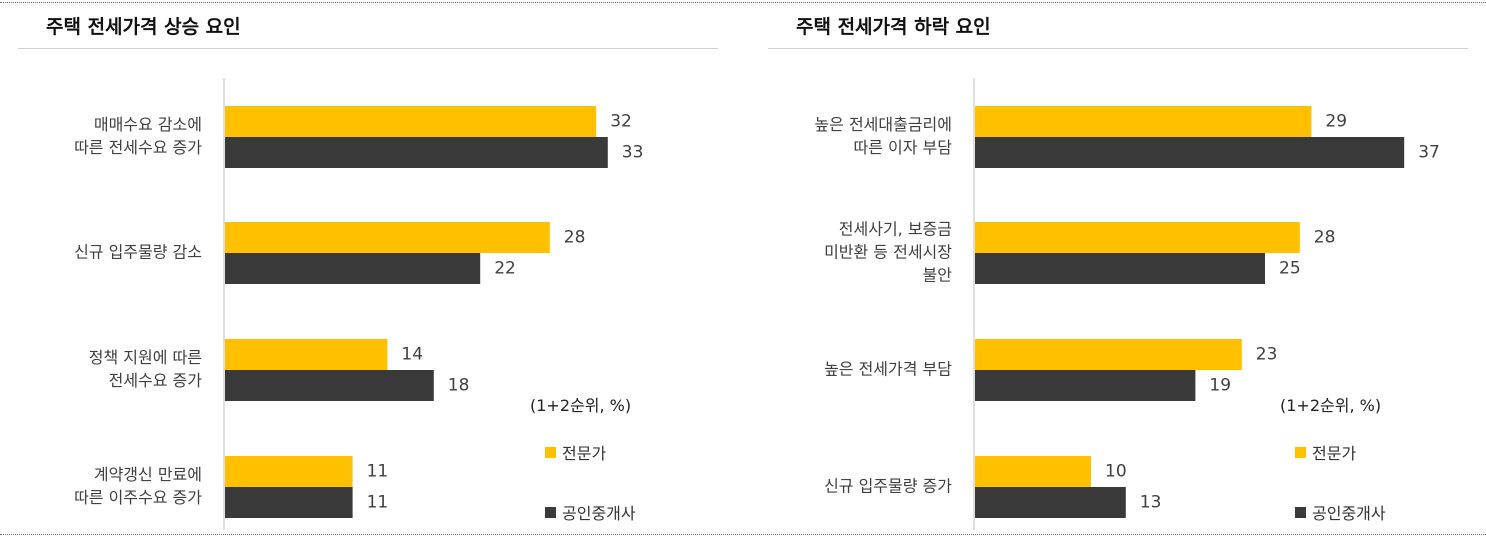 The height and width of the screenshot is (539, 1486). Describe the element at coordinates (1336, 122) in the screenshot. I see `data-label-expert: 29` at that location.